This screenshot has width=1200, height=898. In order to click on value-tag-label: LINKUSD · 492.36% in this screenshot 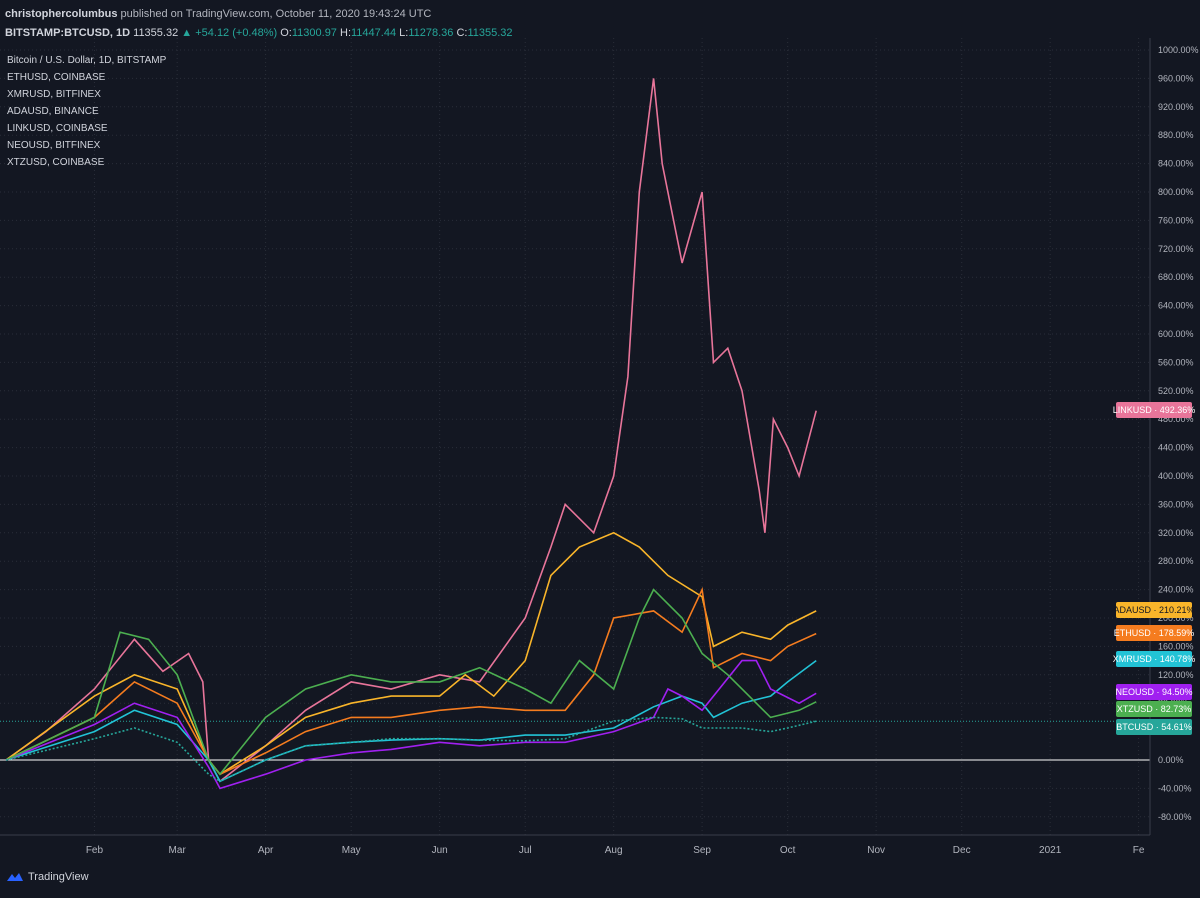, I will do `click(1154, 410)`.